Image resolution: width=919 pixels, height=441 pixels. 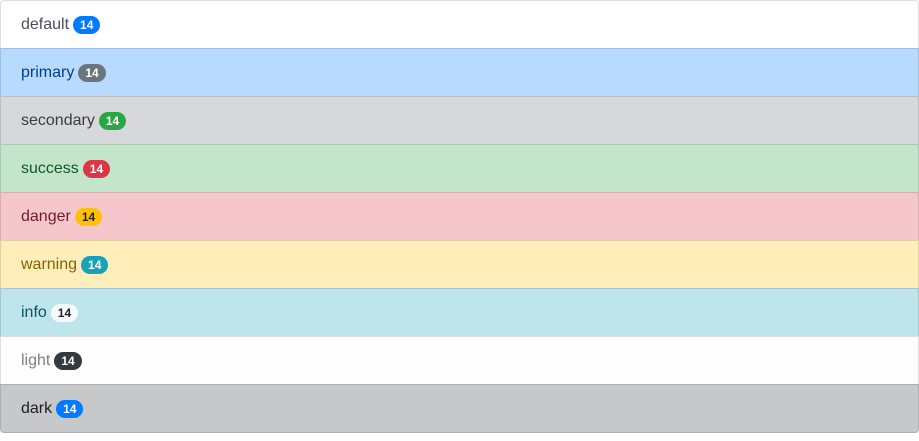 I want to click on list-item-warning: warning 14, so click(x=459, y=264).